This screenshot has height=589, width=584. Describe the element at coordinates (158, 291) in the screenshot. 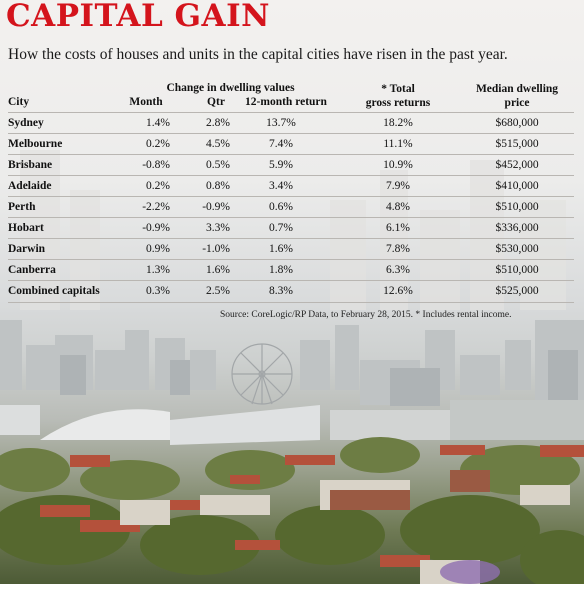

I see `month-change: 0.3%` at that location.